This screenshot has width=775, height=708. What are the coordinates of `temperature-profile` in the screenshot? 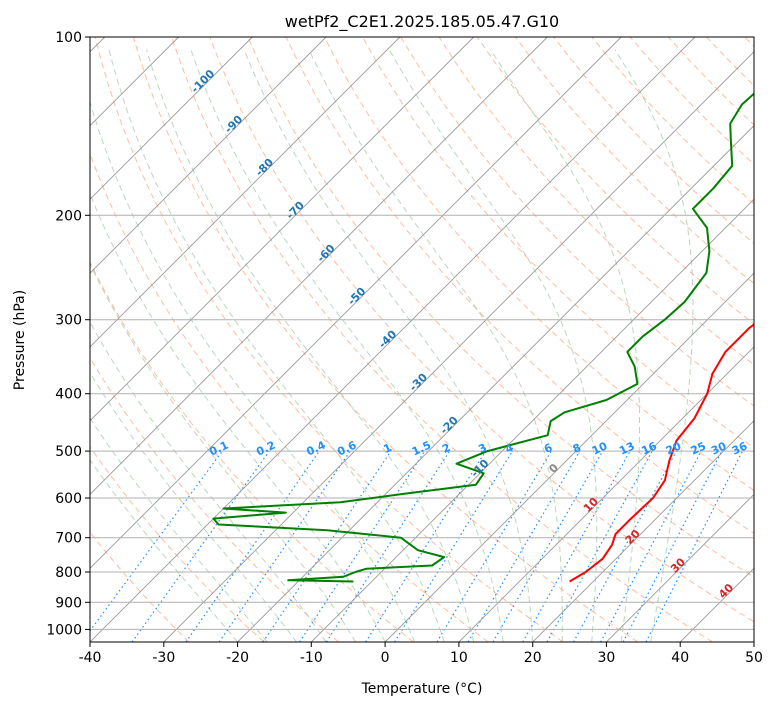 It's located at (661, 453).